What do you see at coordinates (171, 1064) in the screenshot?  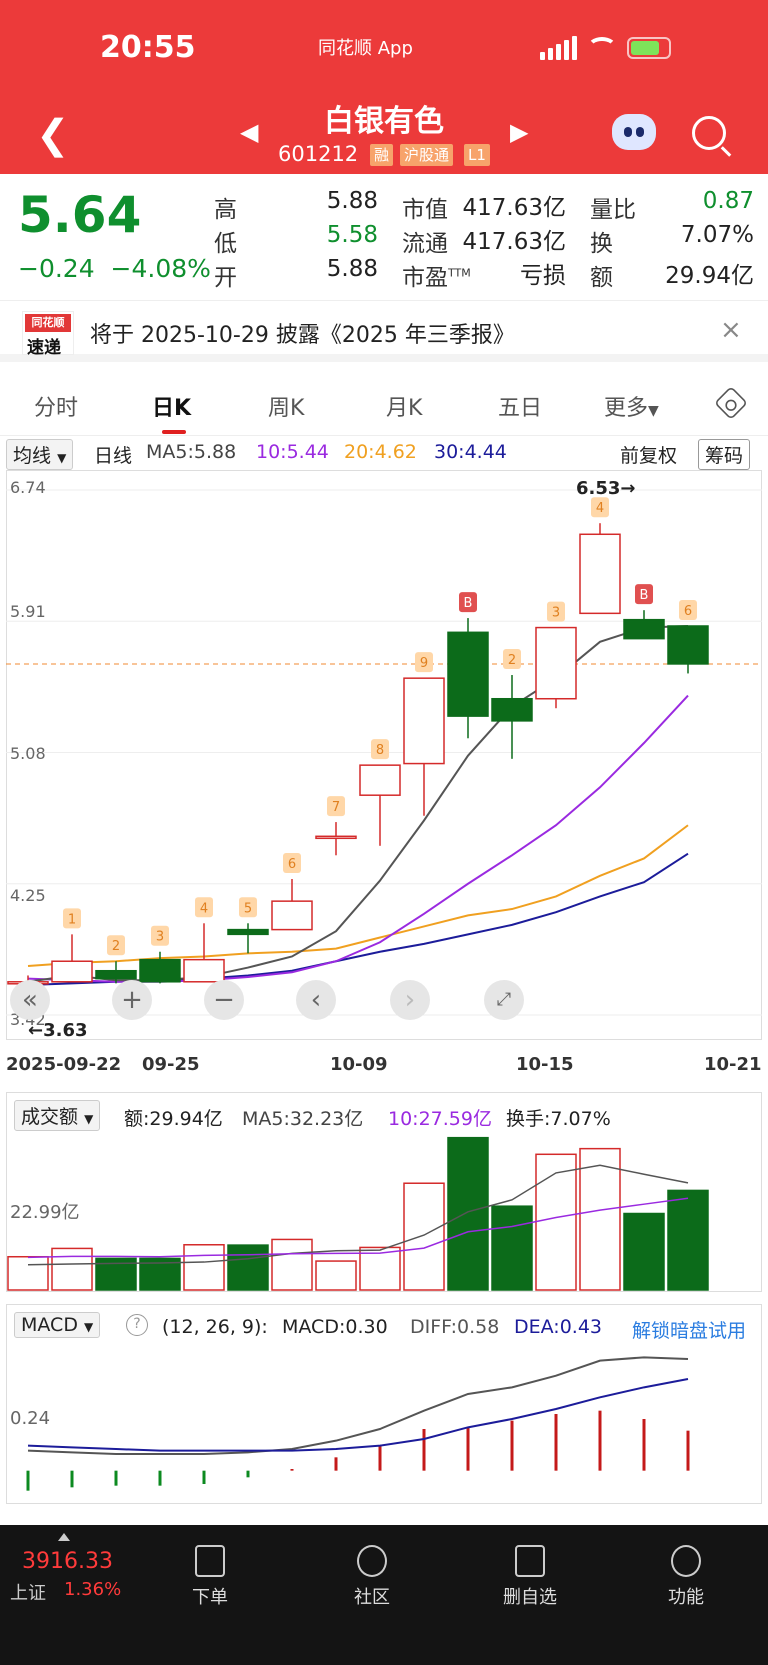 I see `x-tick-label: 09-25` at bounding box center [171, 1064].